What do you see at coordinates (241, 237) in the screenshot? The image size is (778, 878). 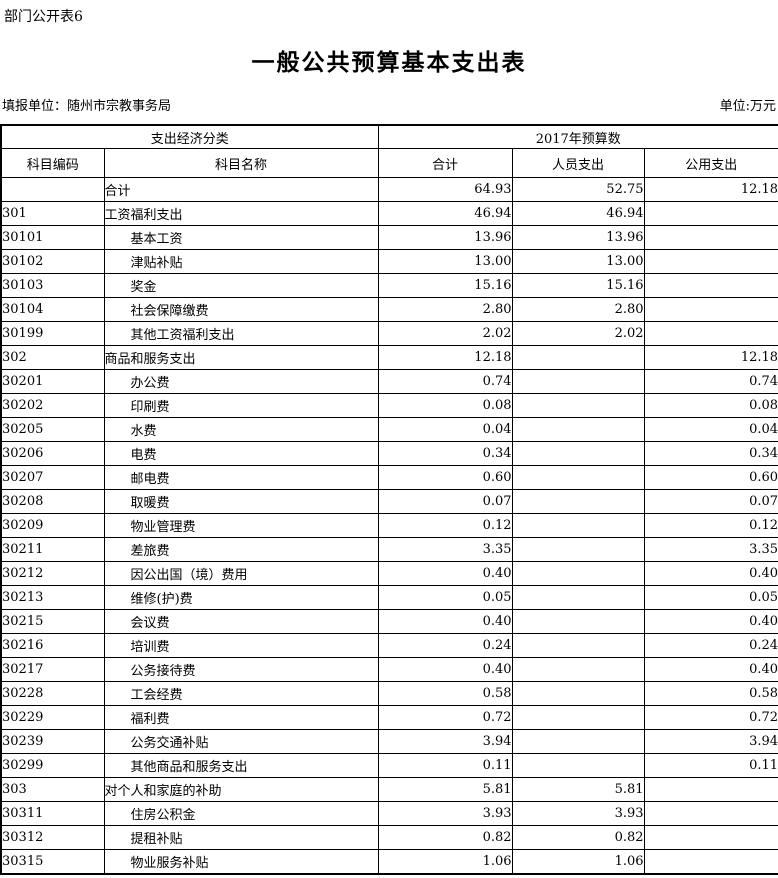 I see `cell-subject-name: 基本工资` at bounding box center [241, 237].